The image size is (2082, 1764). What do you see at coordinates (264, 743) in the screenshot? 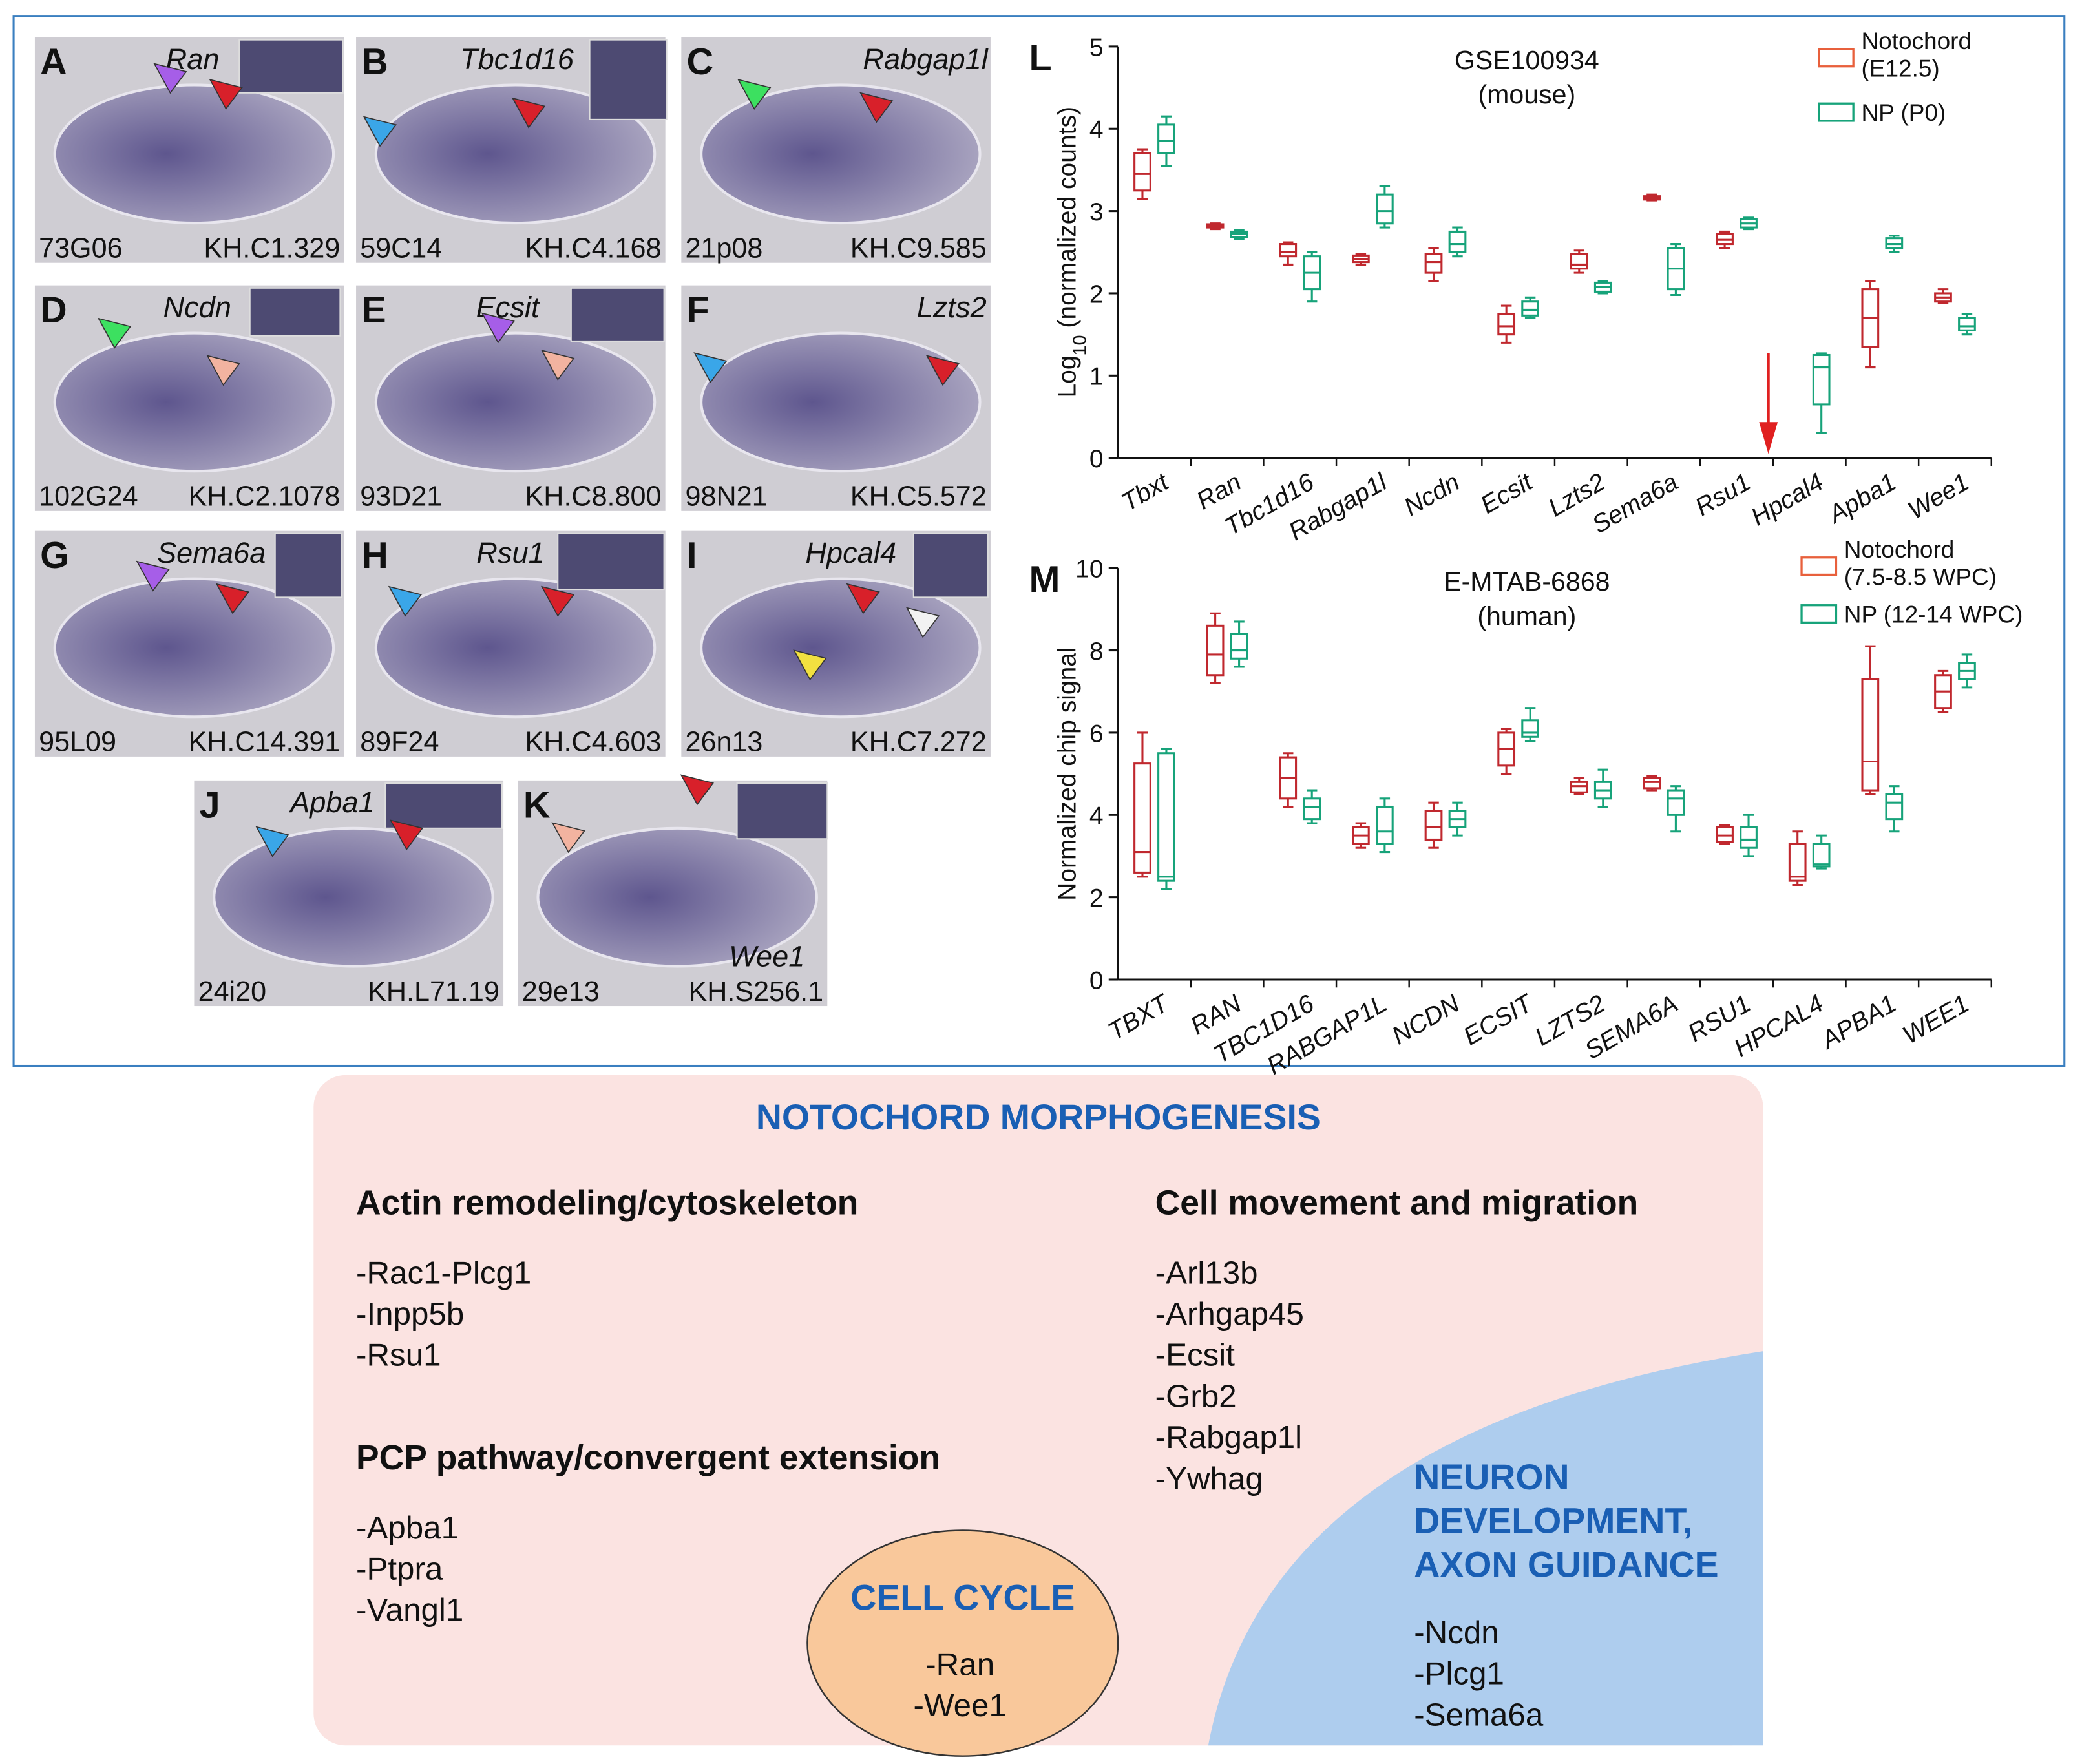
I see `kh-id: KH.C14.391` at bounding box center [264, 743].